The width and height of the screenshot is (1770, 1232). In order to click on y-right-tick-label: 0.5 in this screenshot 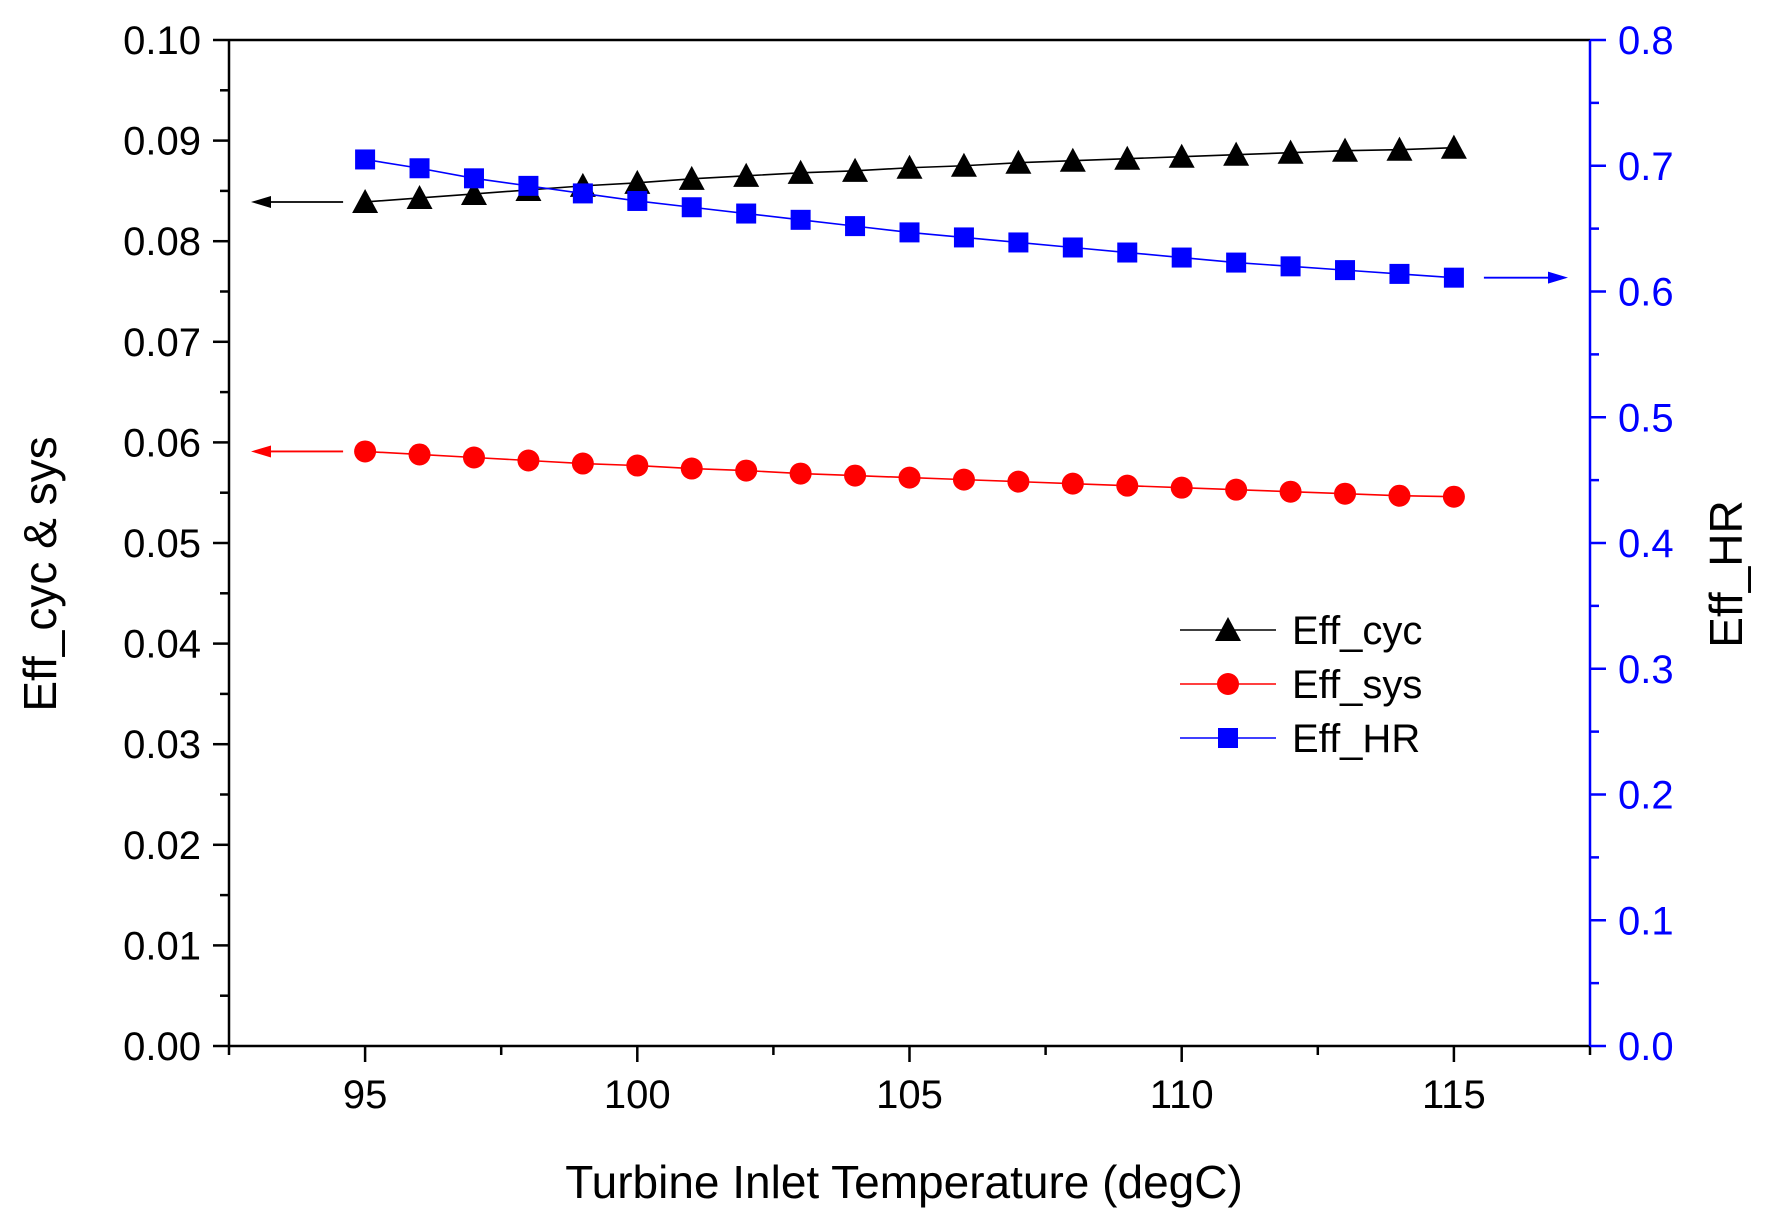, I will do `click(1646, 418)`.